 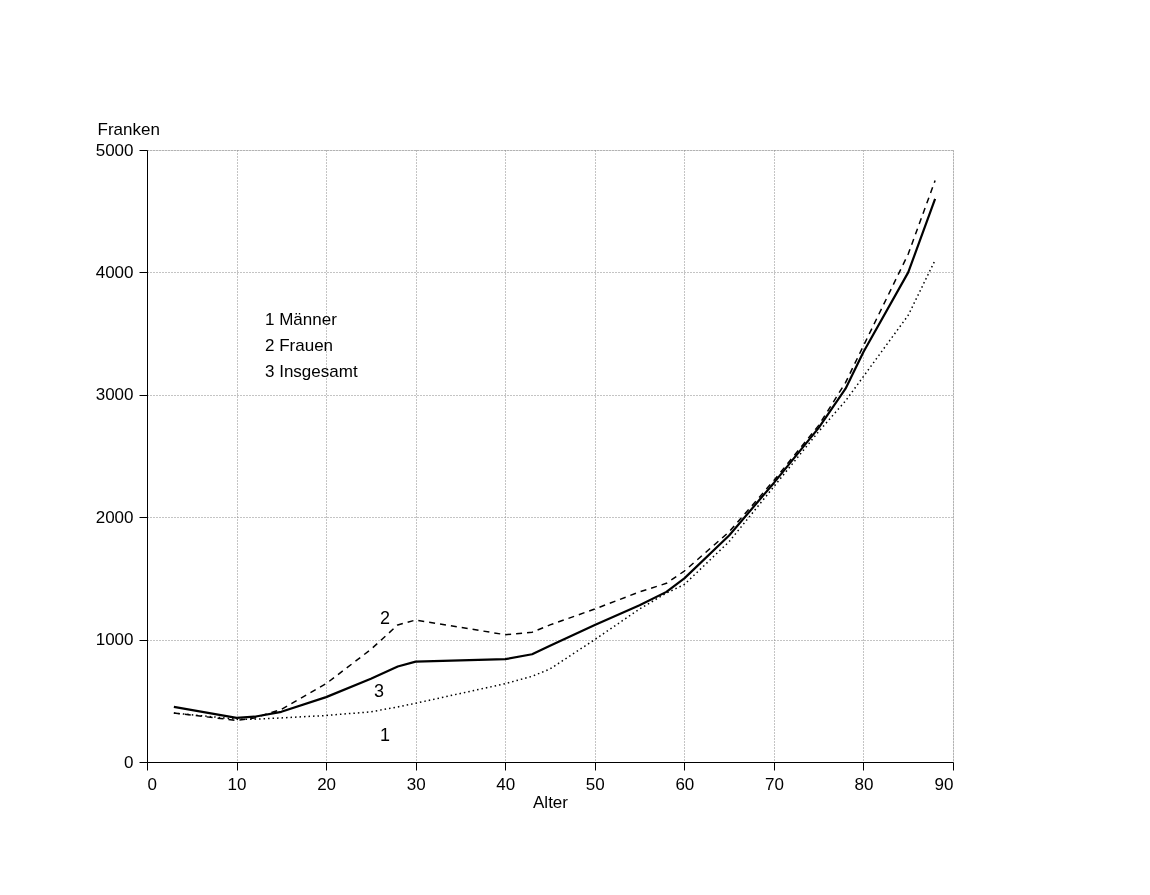 What do you see at coordinates (416, 784) in the screenshot?
I see `x-tick-label: 30` at bounding box center [416, 784].